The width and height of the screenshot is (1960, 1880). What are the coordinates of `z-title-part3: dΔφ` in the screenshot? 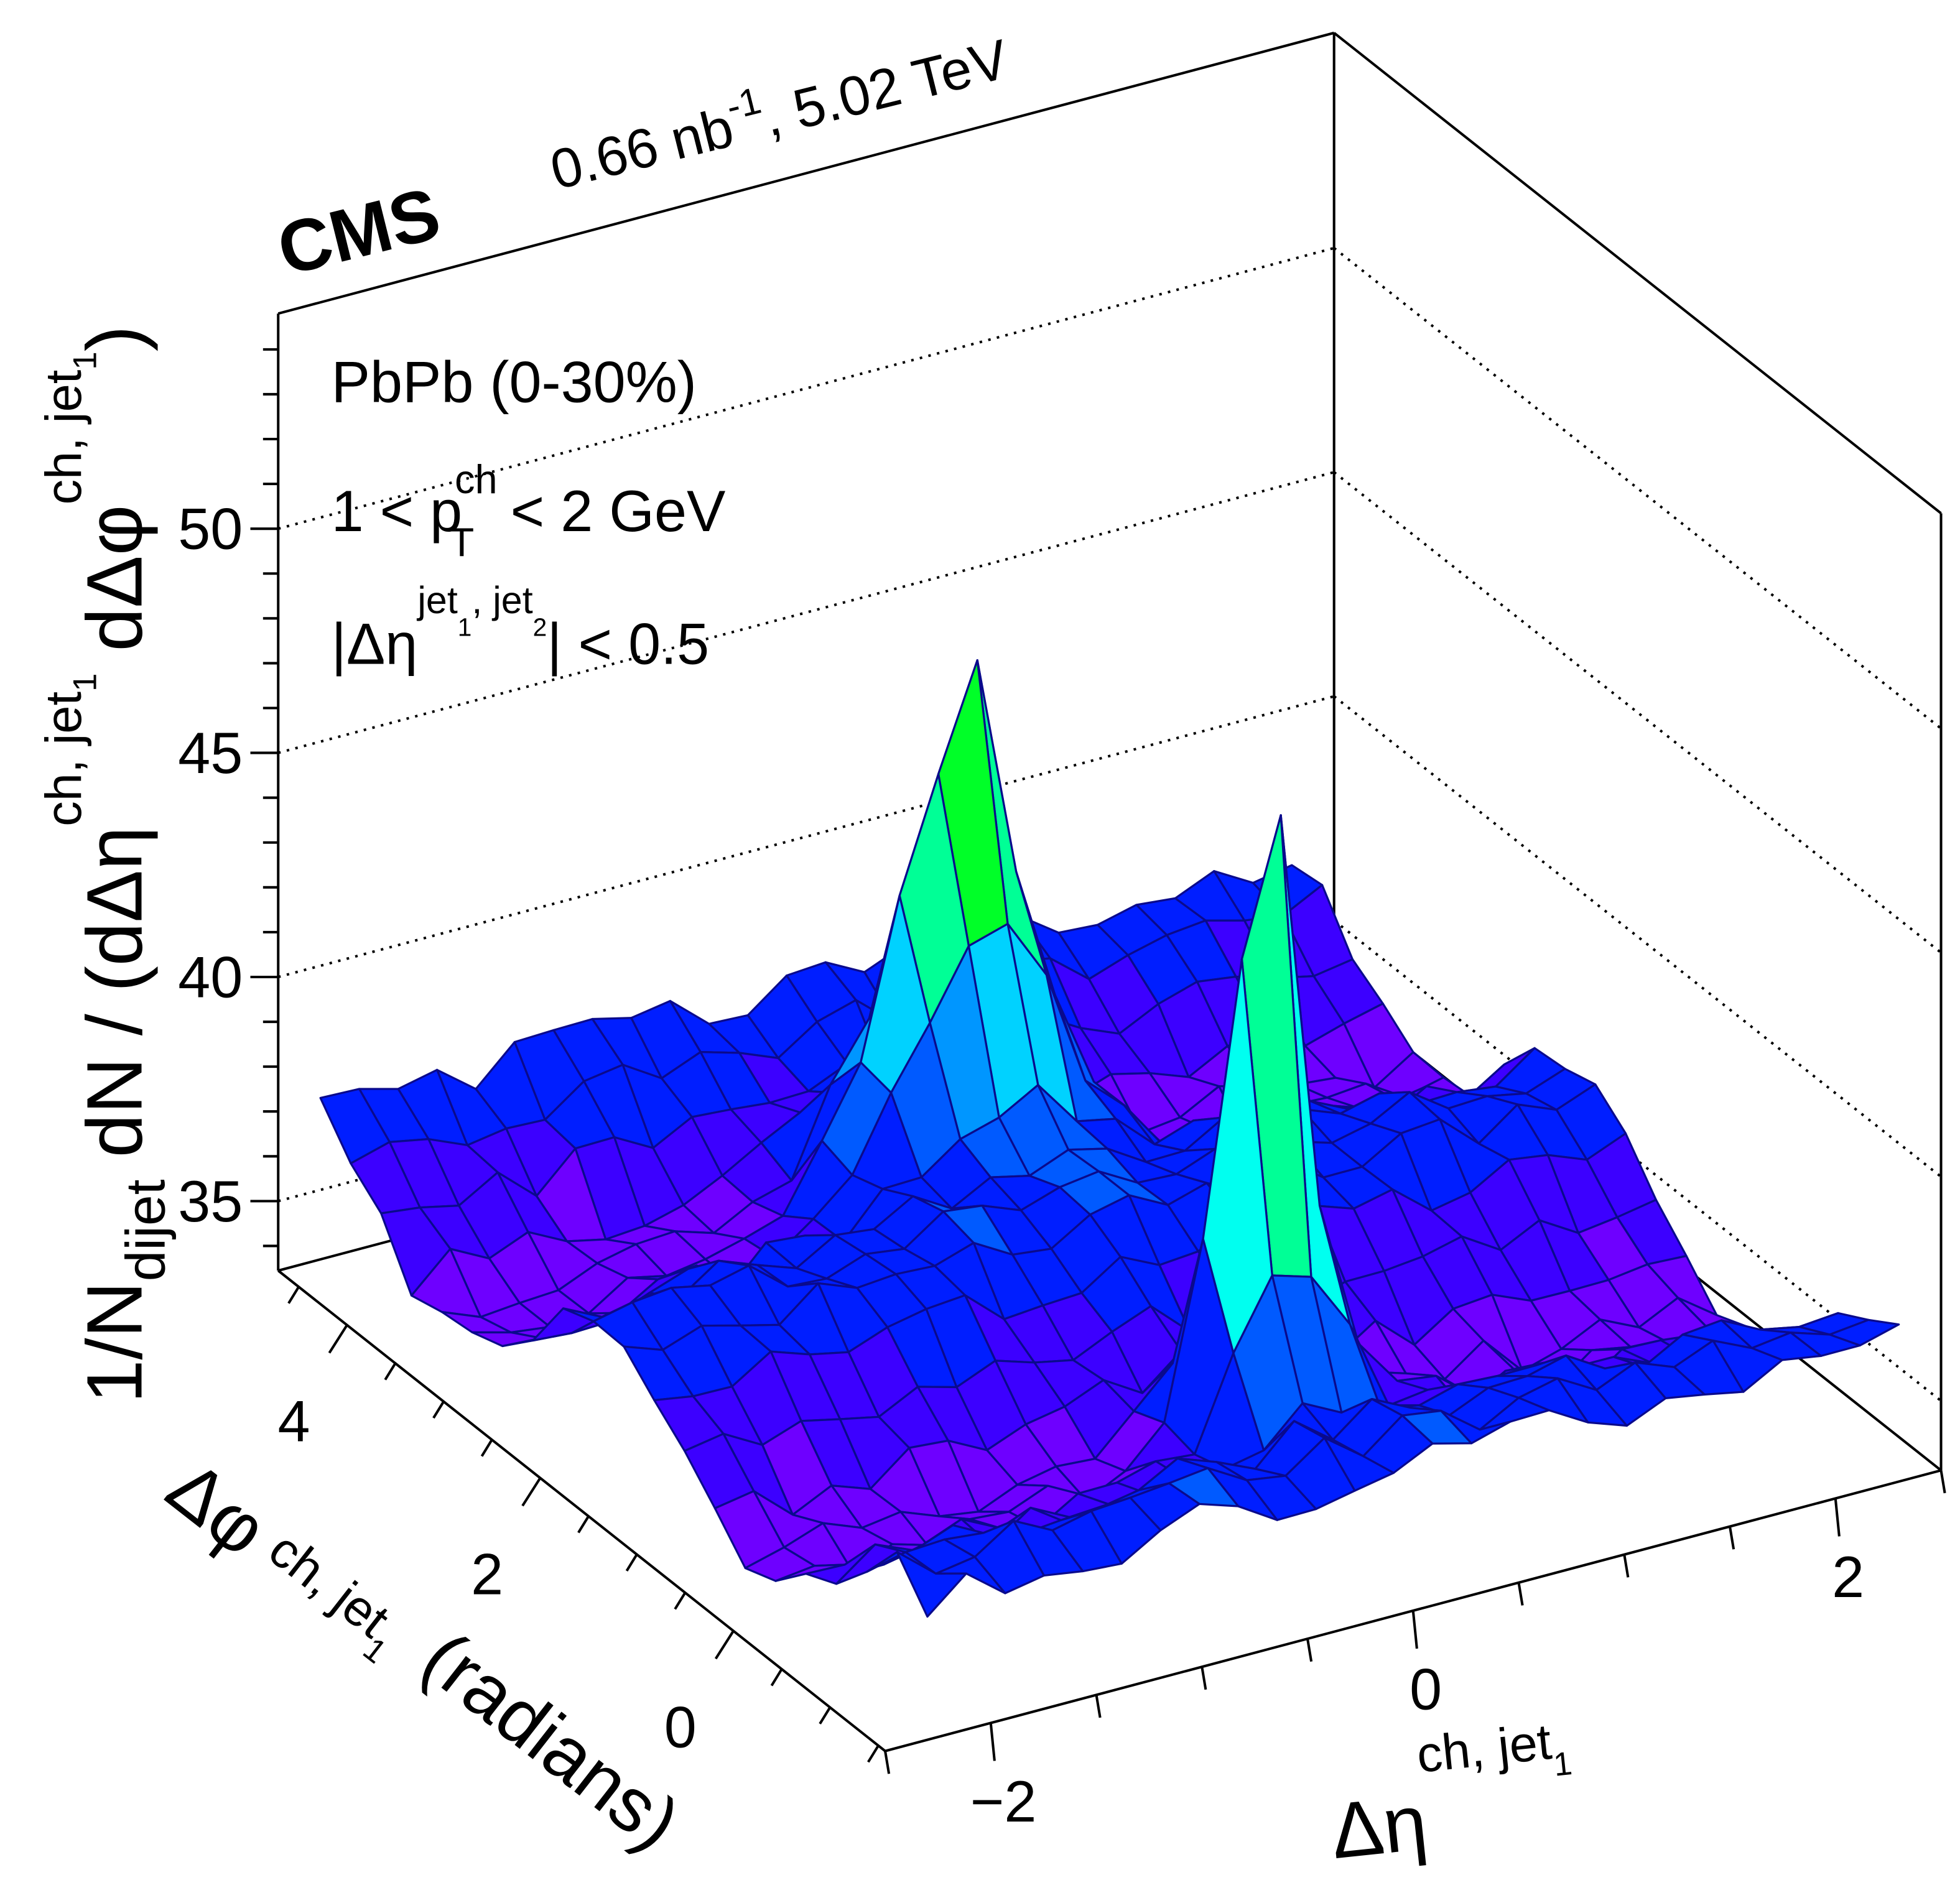 It's located at (115, 589).